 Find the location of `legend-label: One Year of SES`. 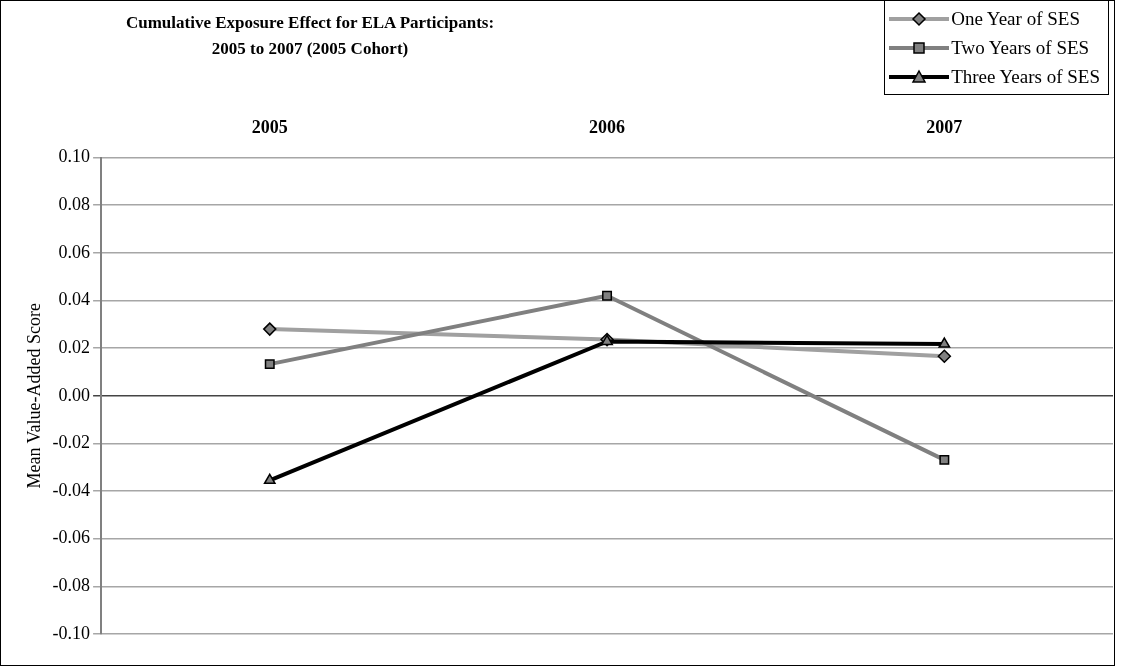

legend-label: One Year of SES is located at coordinates (1015, 19).